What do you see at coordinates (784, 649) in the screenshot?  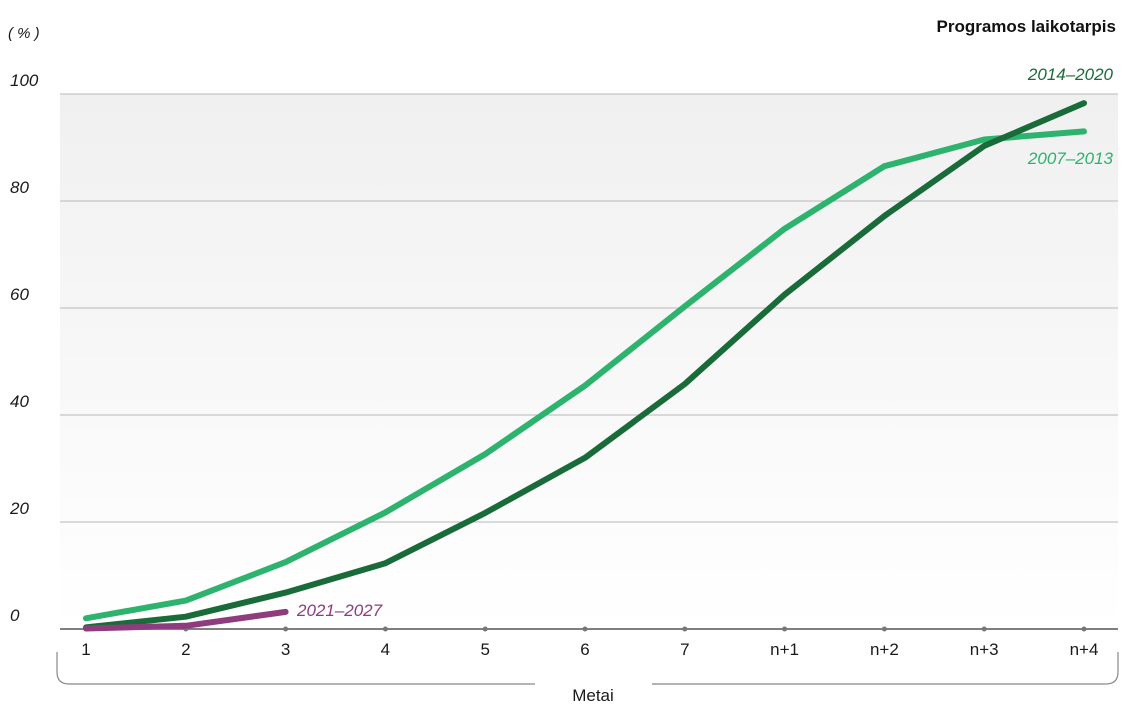 I see `x-tick-label: n+1` at bounding box center [784, 649].